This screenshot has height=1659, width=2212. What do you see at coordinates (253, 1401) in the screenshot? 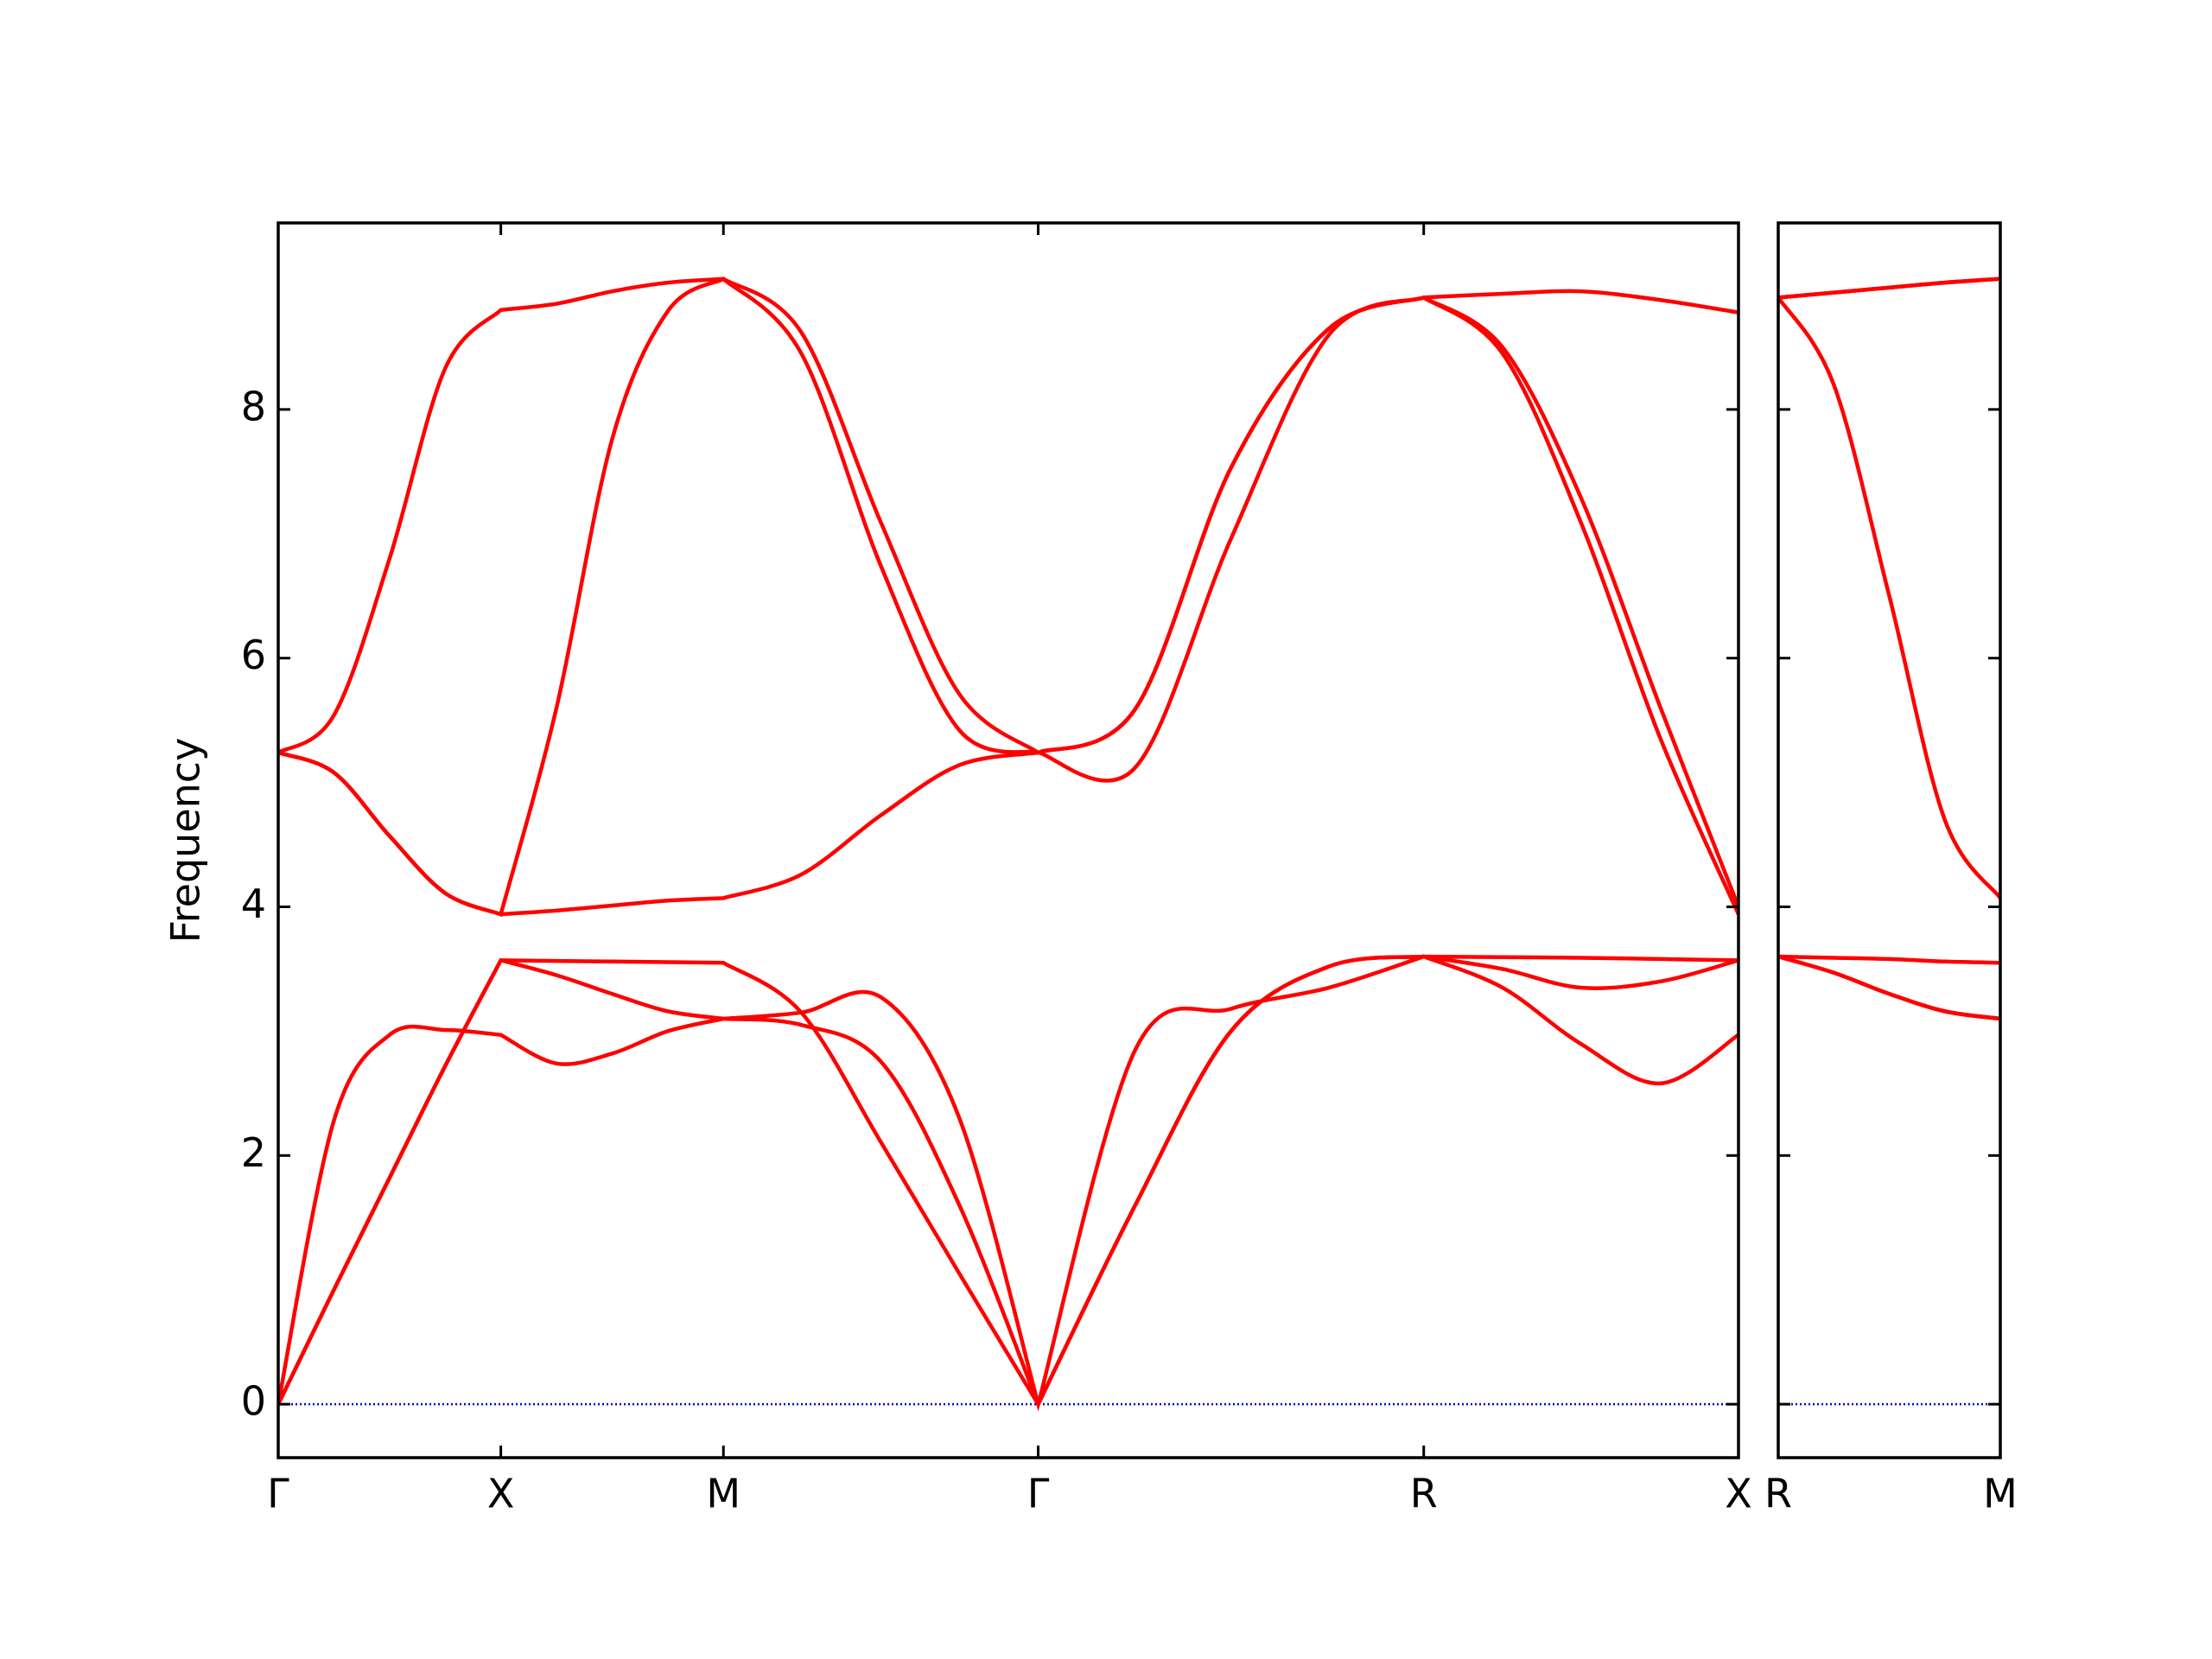
I see `y-tick-label: 0` at bounding box center [253, 1401].